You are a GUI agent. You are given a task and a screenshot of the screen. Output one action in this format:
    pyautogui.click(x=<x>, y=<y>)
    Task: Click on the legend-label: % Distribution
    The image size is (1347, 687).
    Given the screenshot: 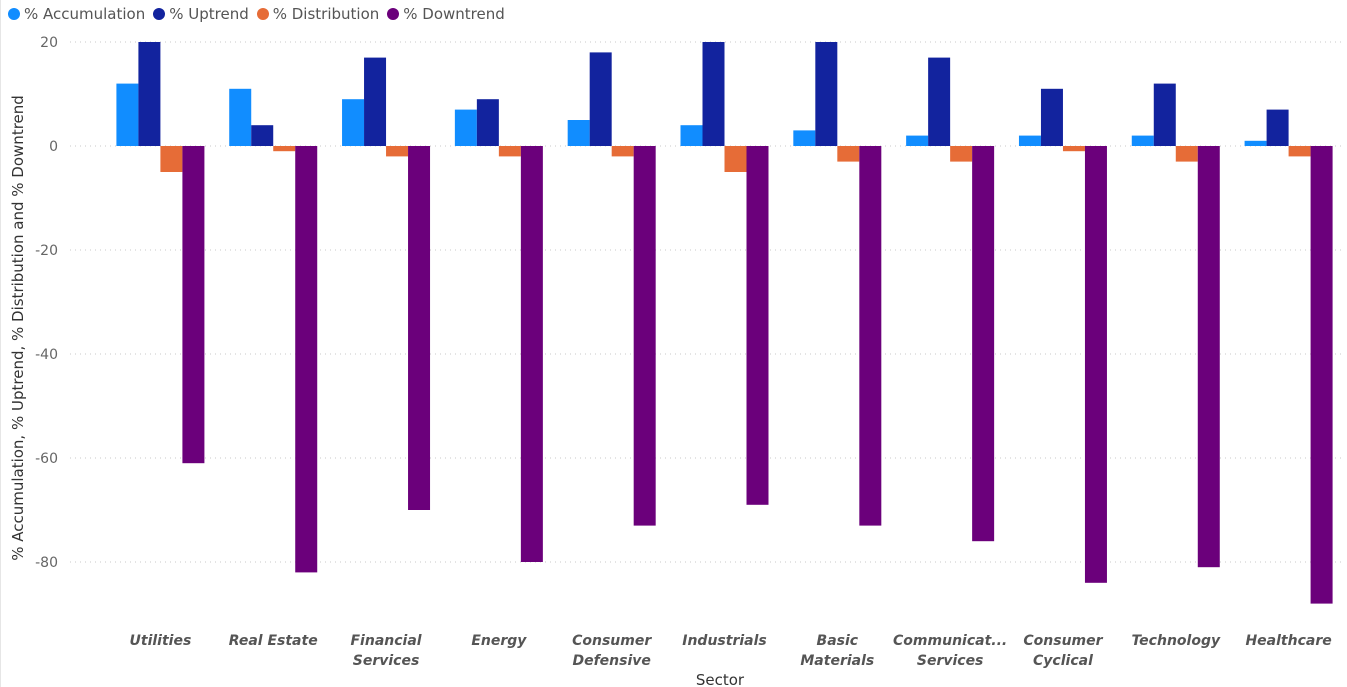 What is the action you would take?
    pyautogui.click(x=326, y=14)
    